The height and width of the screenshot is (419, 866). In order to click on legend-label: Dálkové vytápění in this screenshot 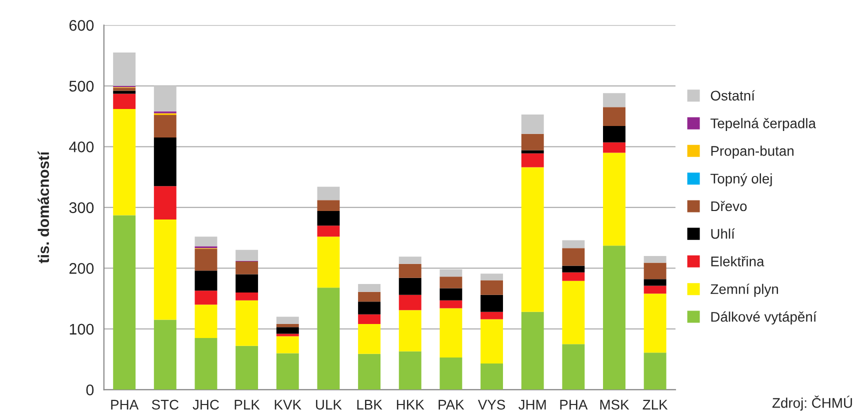, I will do `click(764, 318)`.